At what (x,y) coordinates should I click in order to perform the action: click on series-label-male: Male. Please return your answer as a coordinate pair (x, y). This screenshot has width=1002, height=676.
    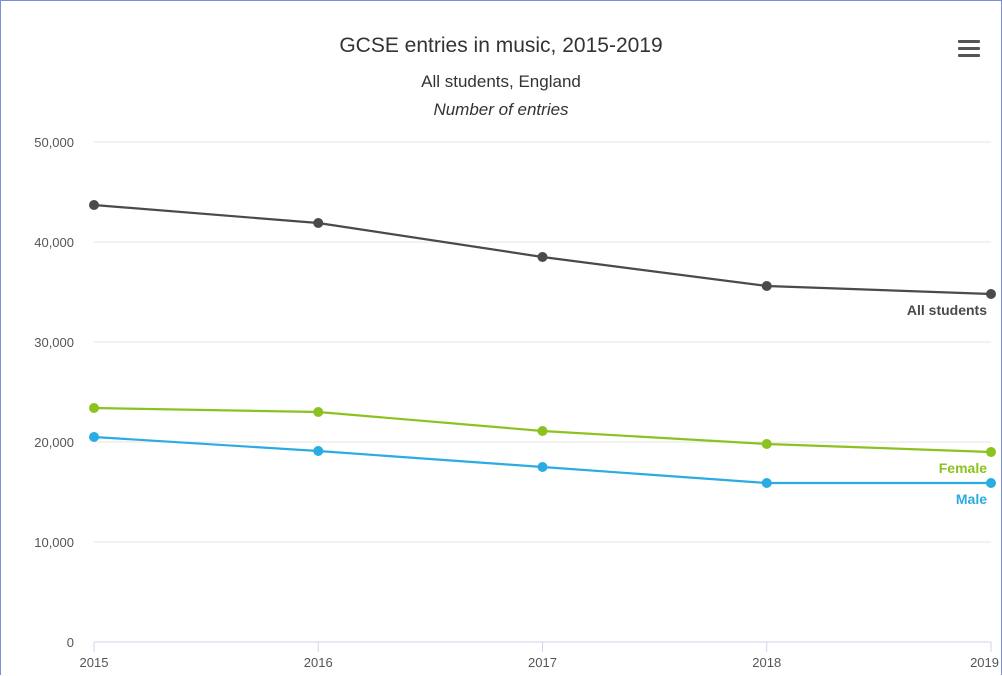
    Looking at the image, I should click on (971, 499).